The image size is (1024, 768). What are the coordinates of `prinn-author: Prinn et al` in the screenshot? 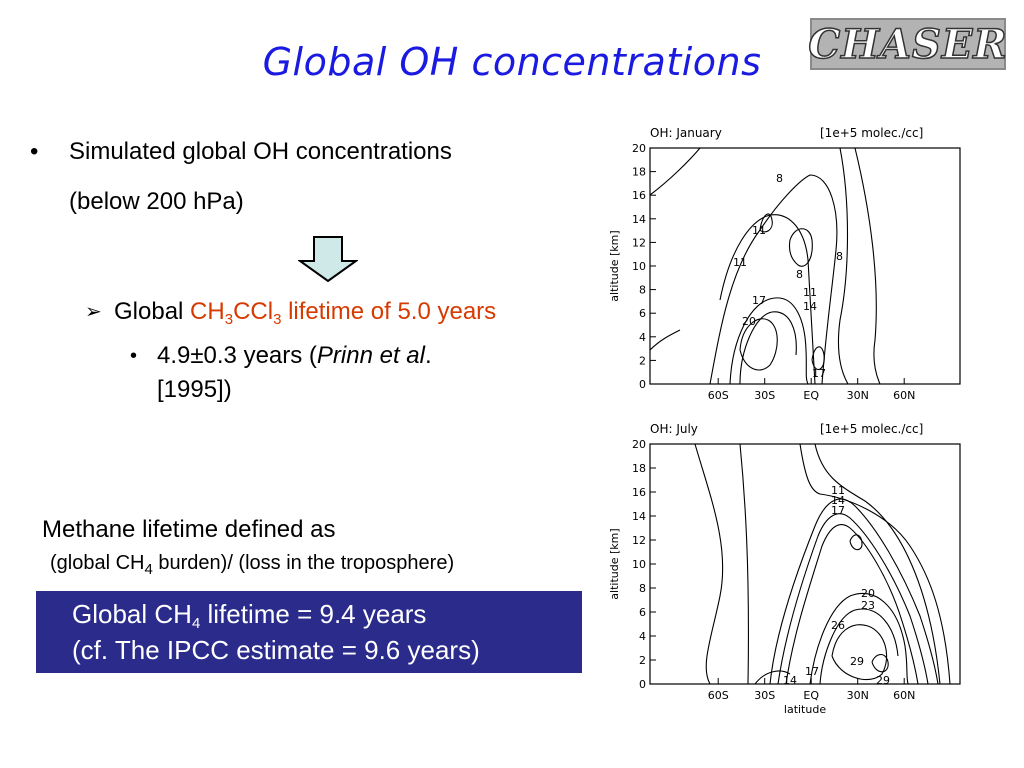 It's located at (370, 355).